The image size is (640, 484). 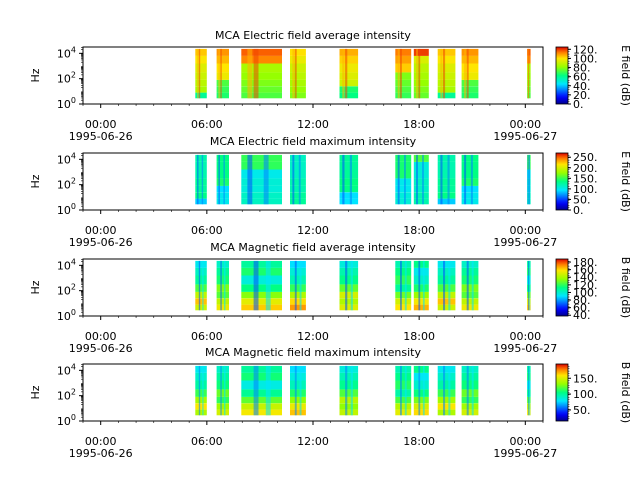 I want to click on colorbar, so click(x=562, y=392).